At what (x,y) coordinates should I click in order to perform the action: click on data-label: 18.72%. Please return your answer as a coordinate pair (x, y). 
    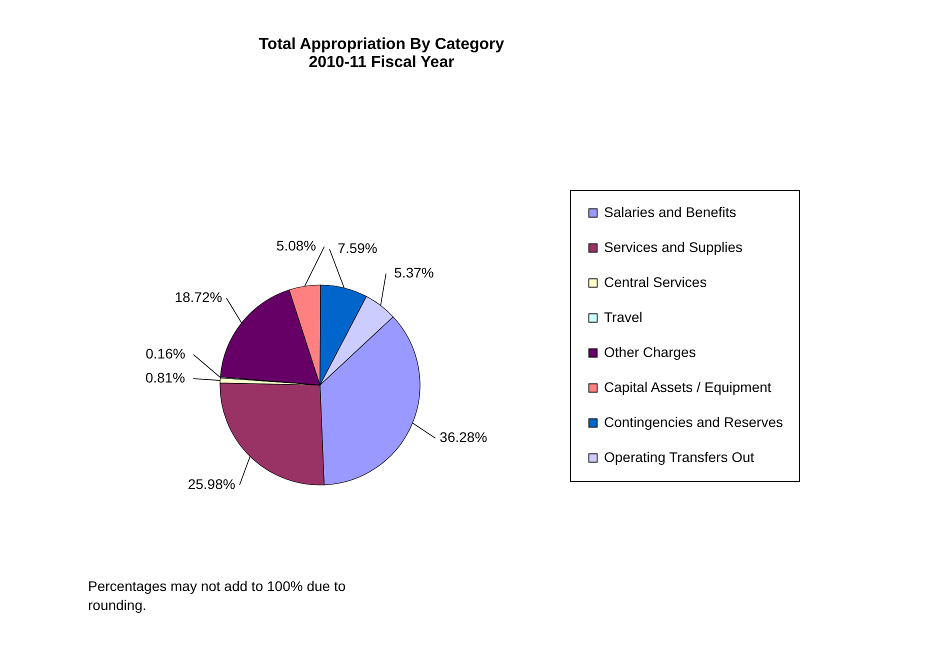
    Looking at the image, I should click on (198, 297).